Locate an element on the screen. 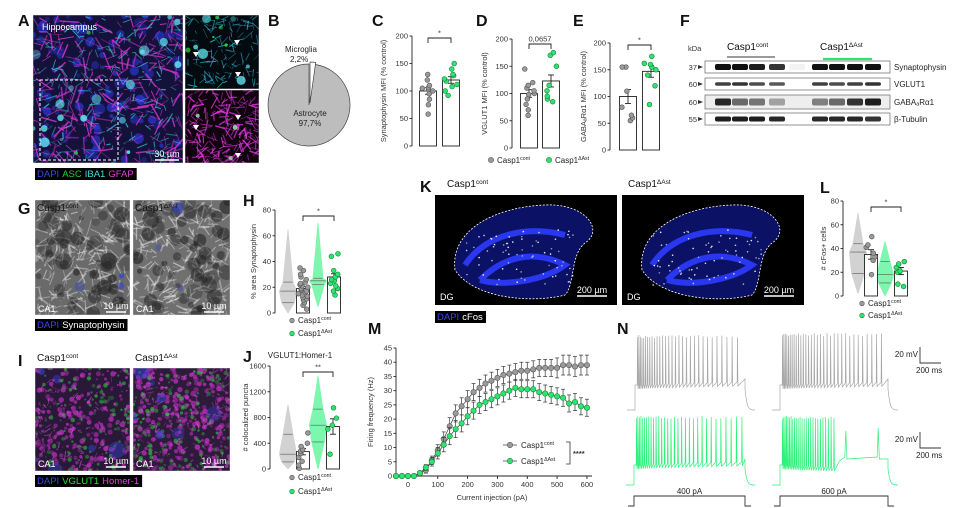  y-tick-label: 0 is located at coordinates (837, 296).